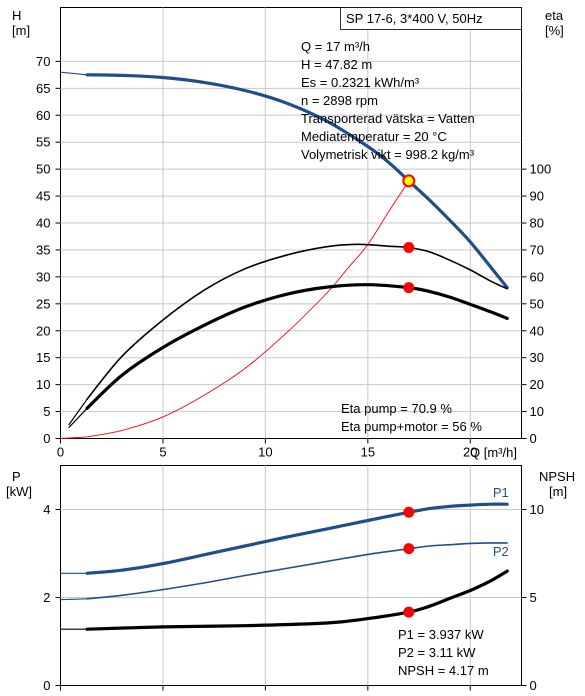 This screenshot has height=696, width=585. I want to click on bottom-right-tick-label: 0, so click(533, 685).